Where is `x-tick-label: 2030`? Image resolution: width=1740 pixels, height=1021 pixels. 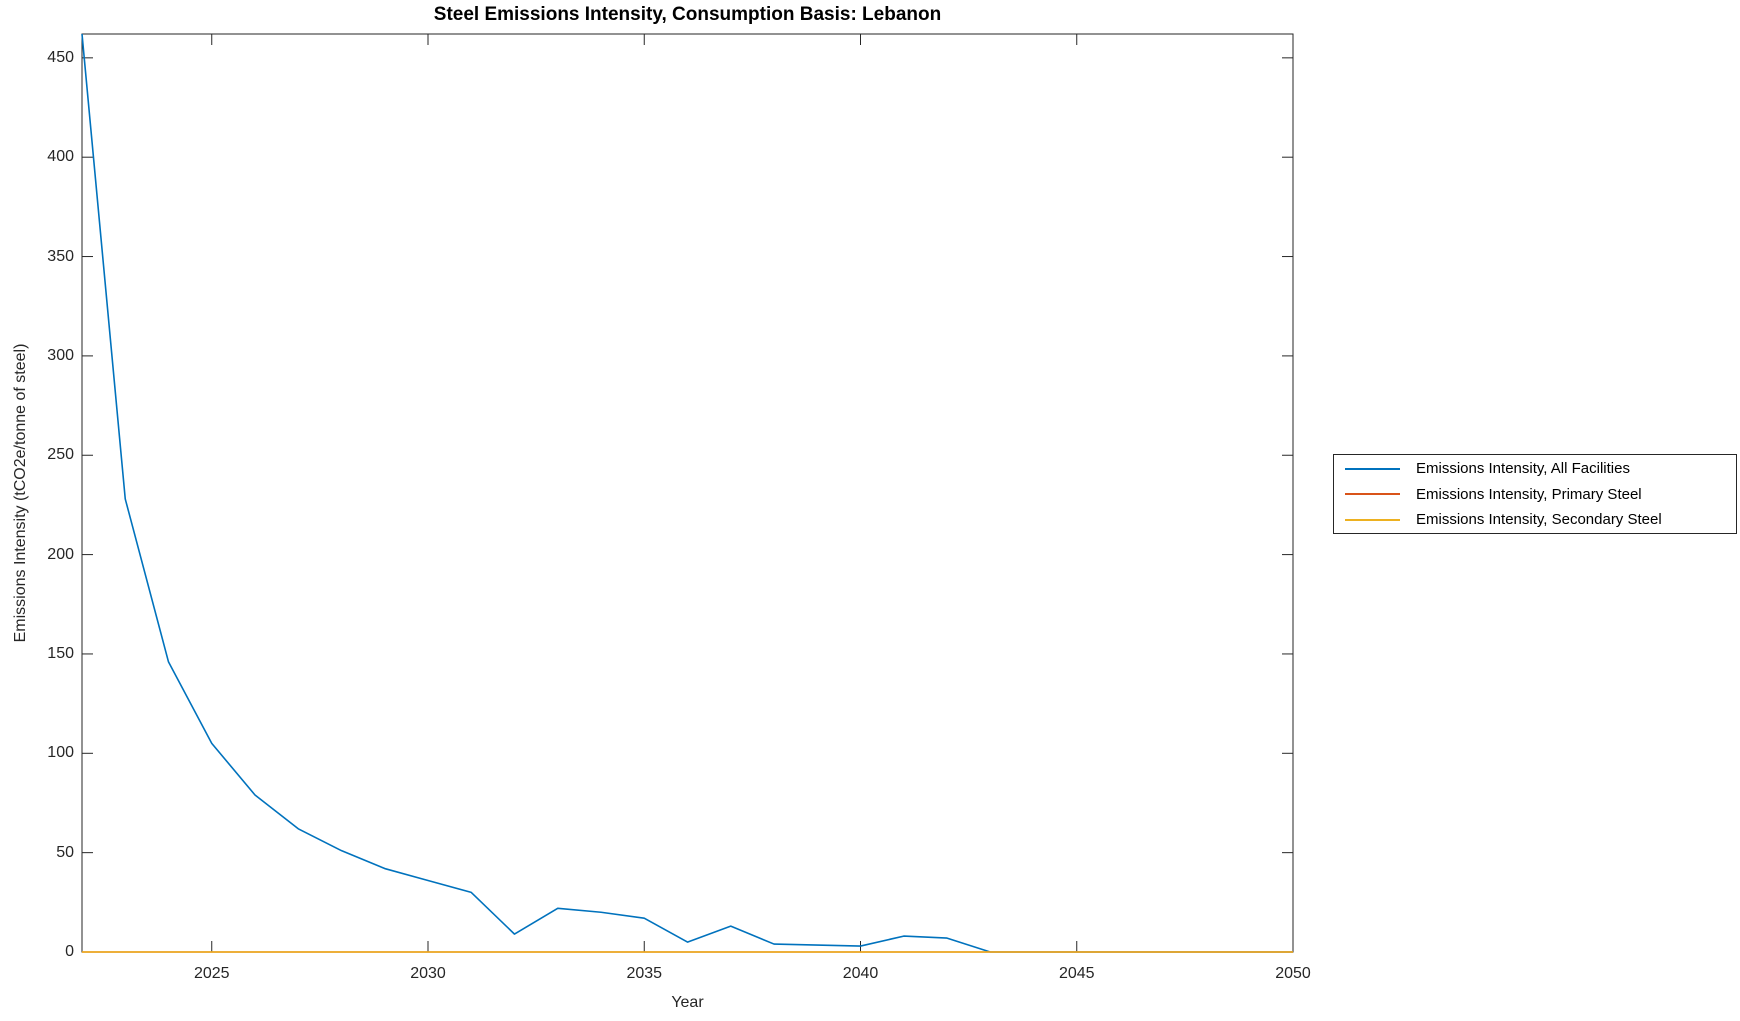
x-tick-label: 2030 is located at coordinates (428, 973).